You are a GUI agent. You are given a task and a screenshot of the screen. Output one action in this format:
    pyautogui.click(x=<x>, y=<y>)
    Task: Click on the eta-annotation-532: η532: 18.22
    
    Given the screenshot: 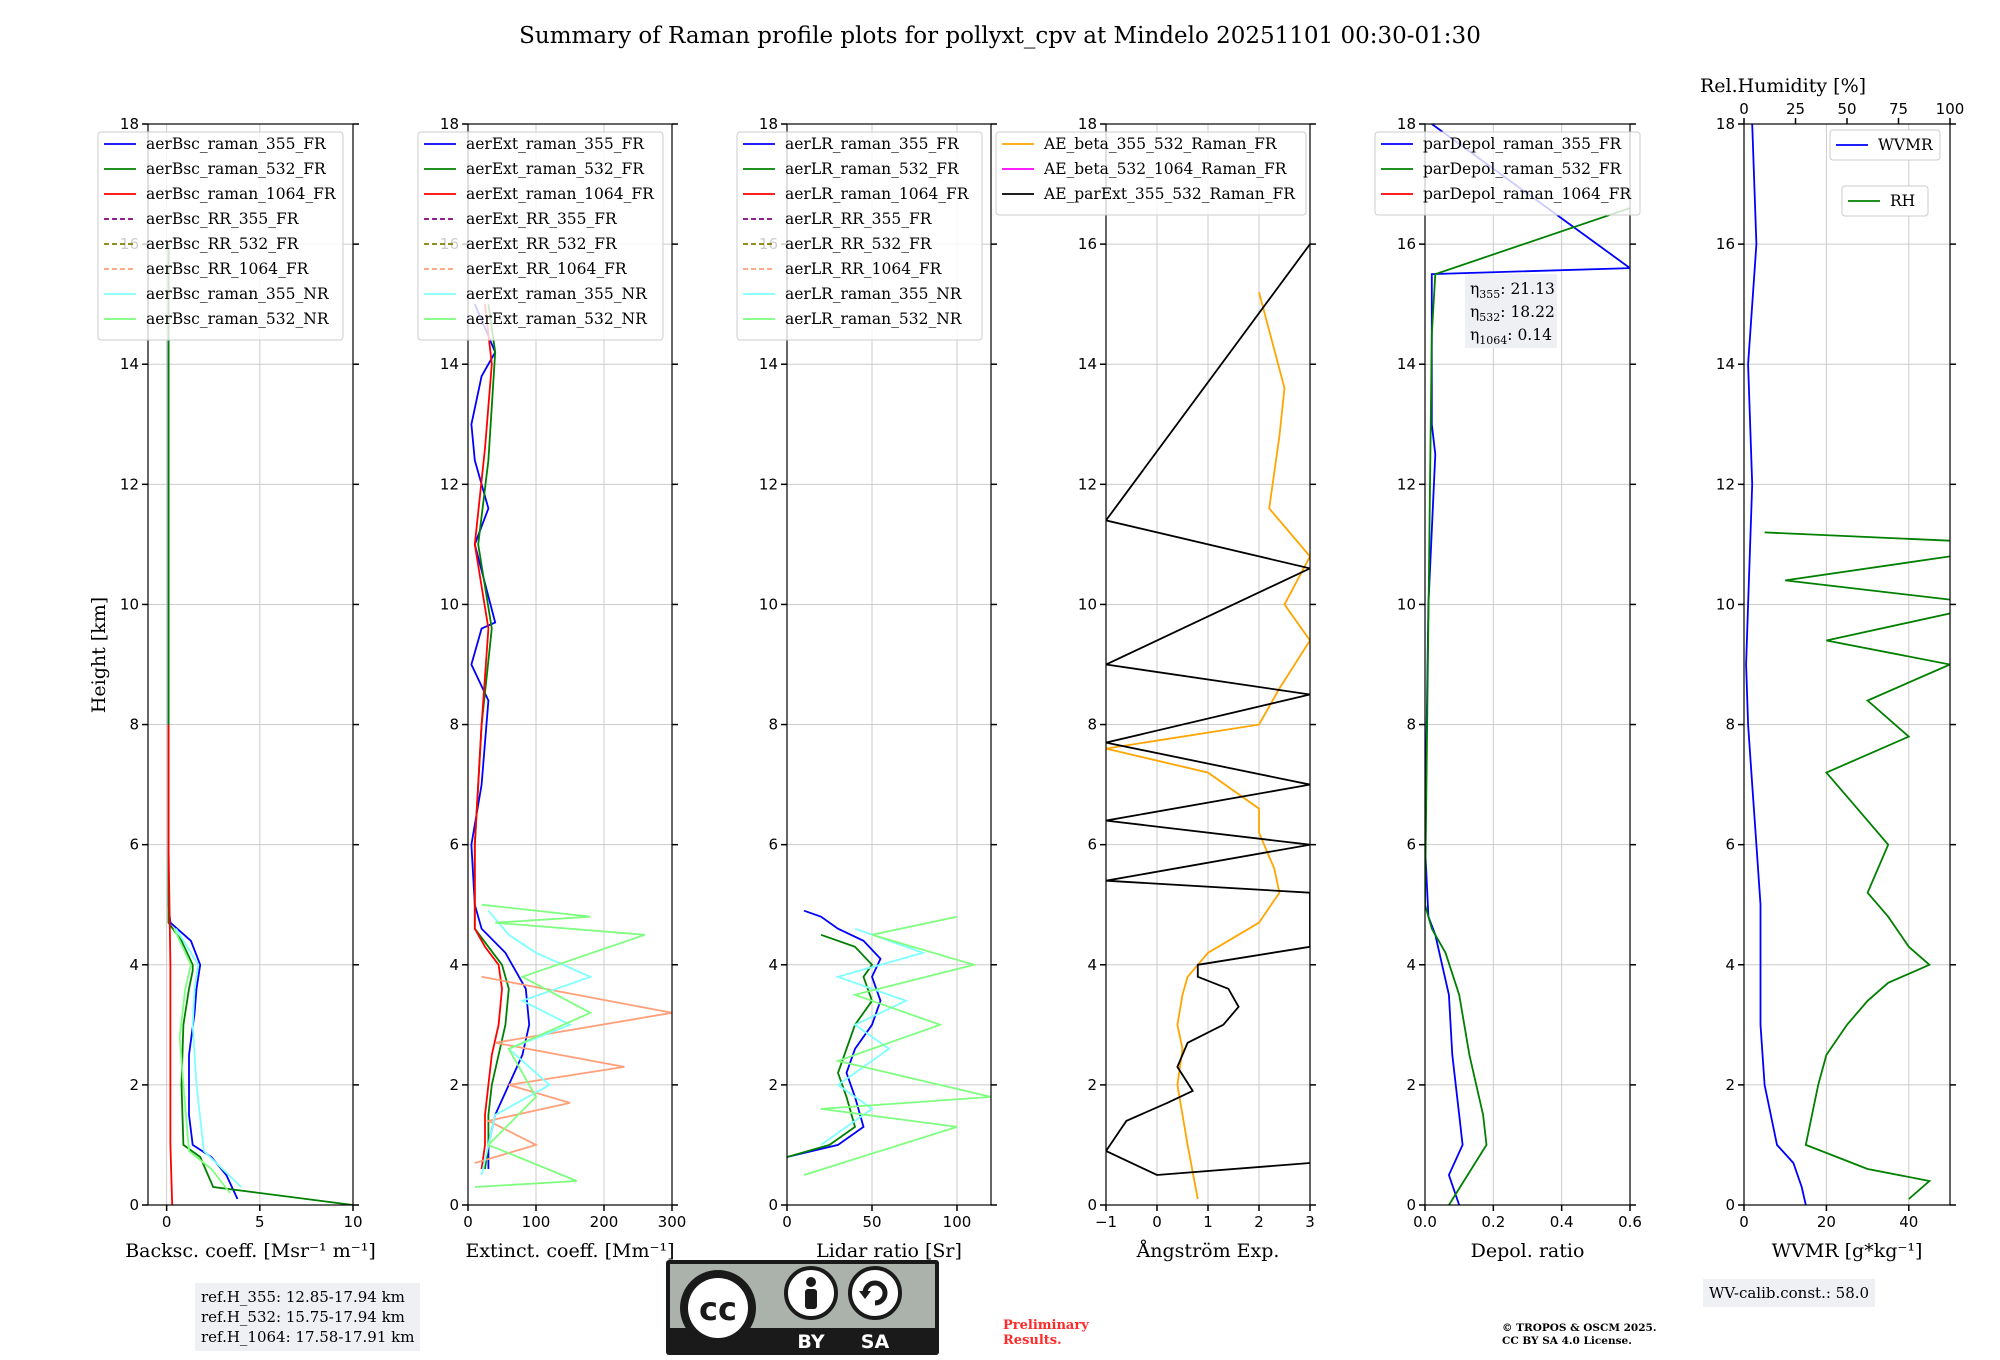 What is the action you would take?
    pyautogui.click(x=1512, y=313)
    